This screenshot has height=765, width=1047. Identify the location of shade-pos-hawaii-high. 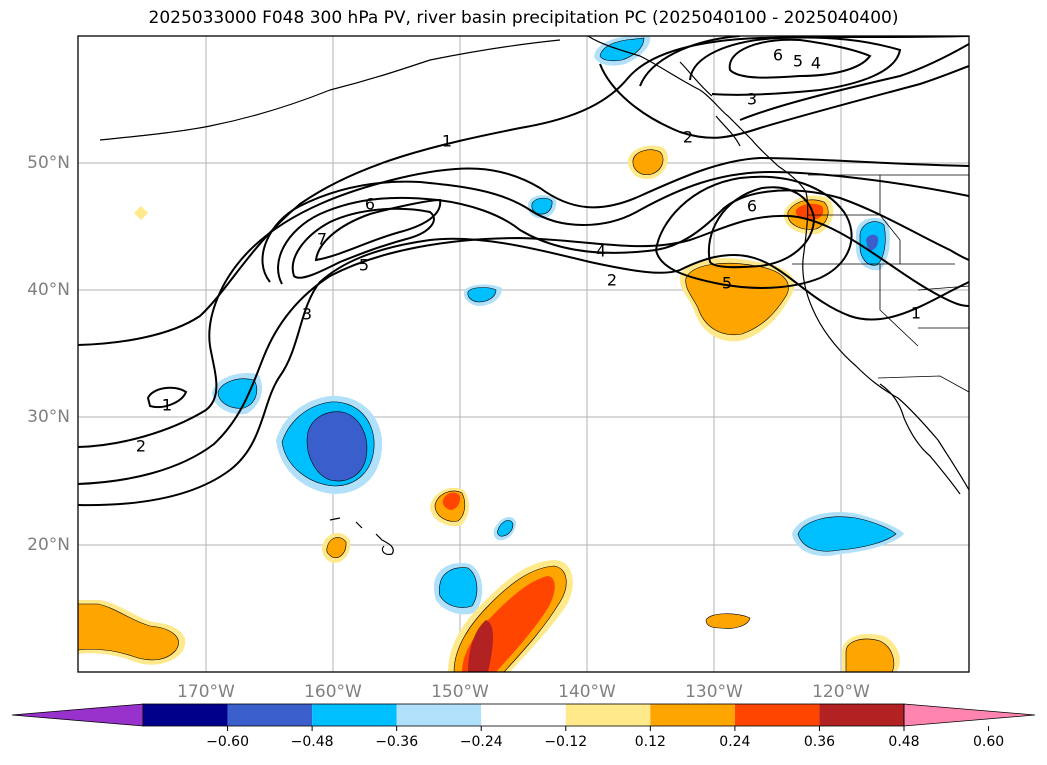
(451, 501).